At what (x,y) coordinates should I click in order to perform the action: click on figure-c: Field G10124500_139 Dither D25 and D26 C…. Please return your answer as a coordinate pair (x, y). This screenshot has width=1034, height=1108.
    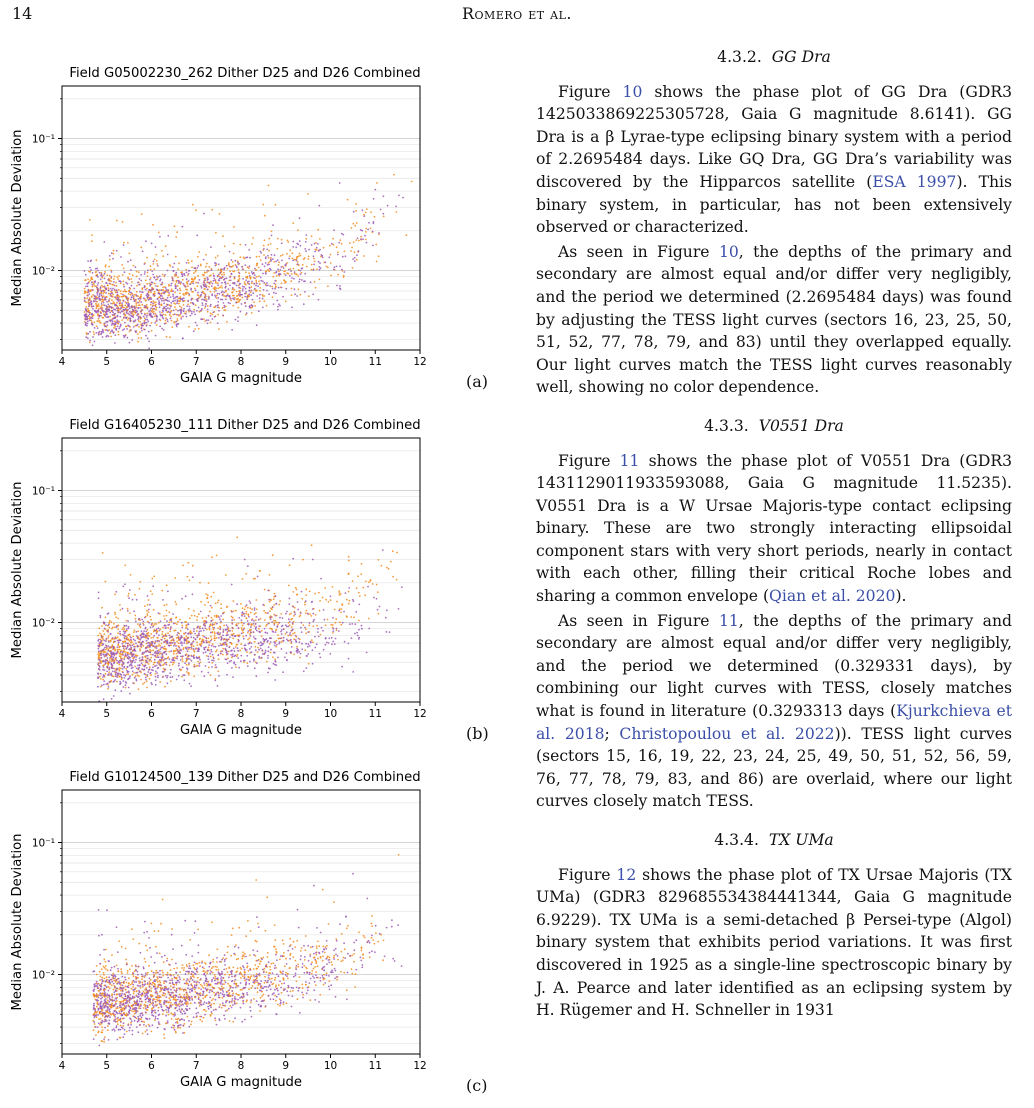
    Looking at the image, I should click on (220, 929).